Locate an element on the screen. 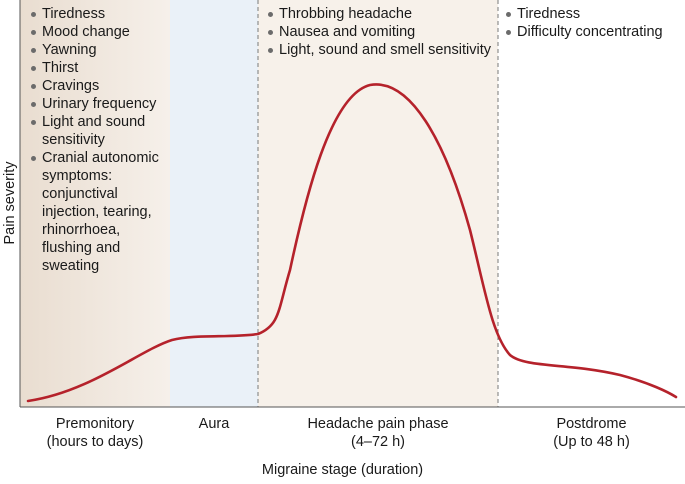  aura-region is located at coordinates (214, 203).